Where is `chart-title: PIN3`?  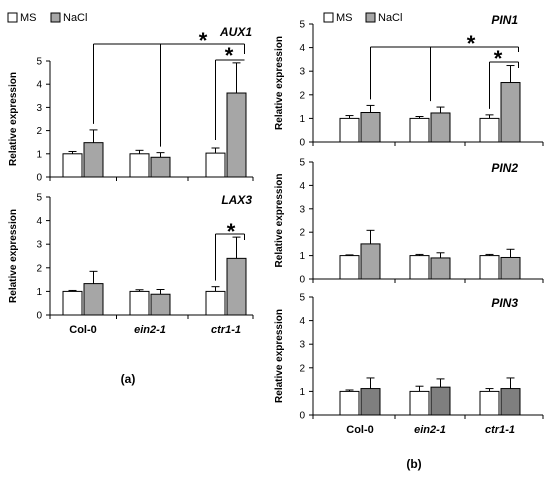
chart-title: PIN3 is located at coordinates (504, 303).